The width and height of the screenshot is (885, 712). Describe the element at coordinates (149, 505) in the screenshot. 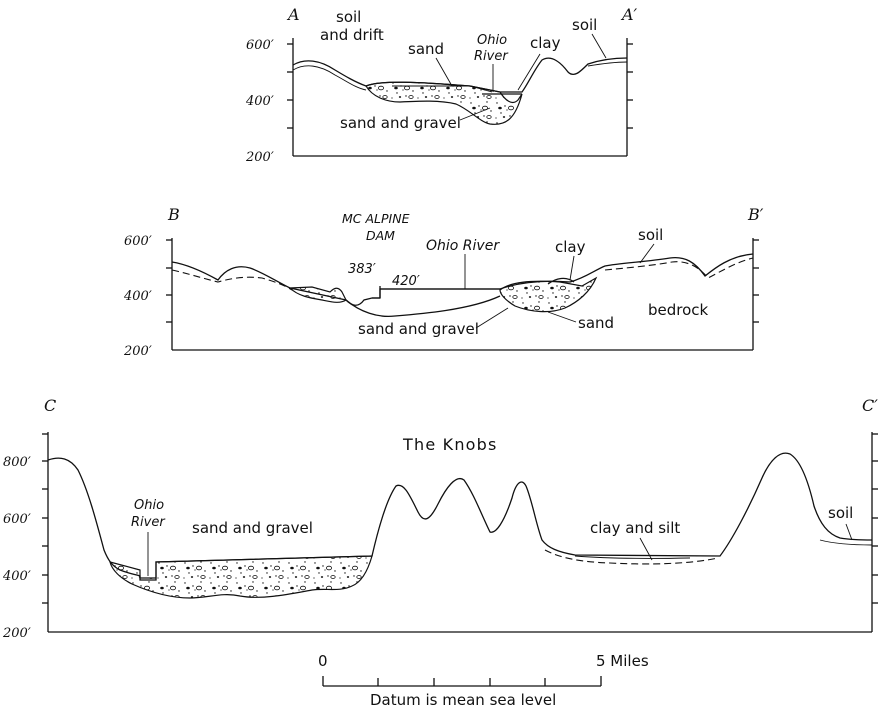

I see `section-c-label-ohio: Ohio` at that location.